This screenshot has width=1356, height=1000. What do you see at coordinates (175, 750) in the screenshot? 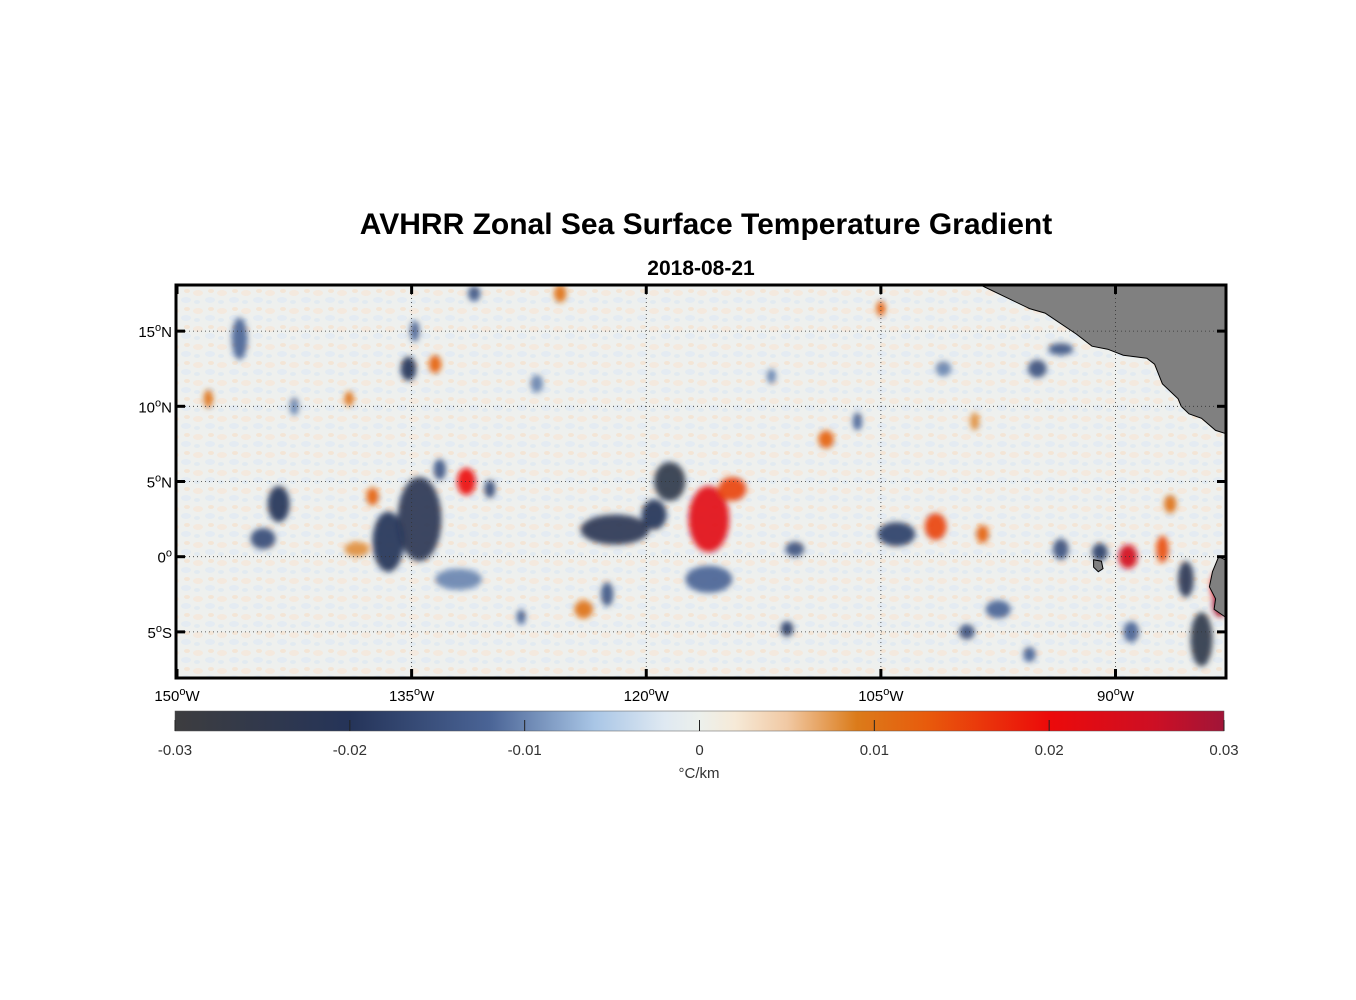
I see `colorbar-tick-label: -0.03` at bounding box center [175, 750].